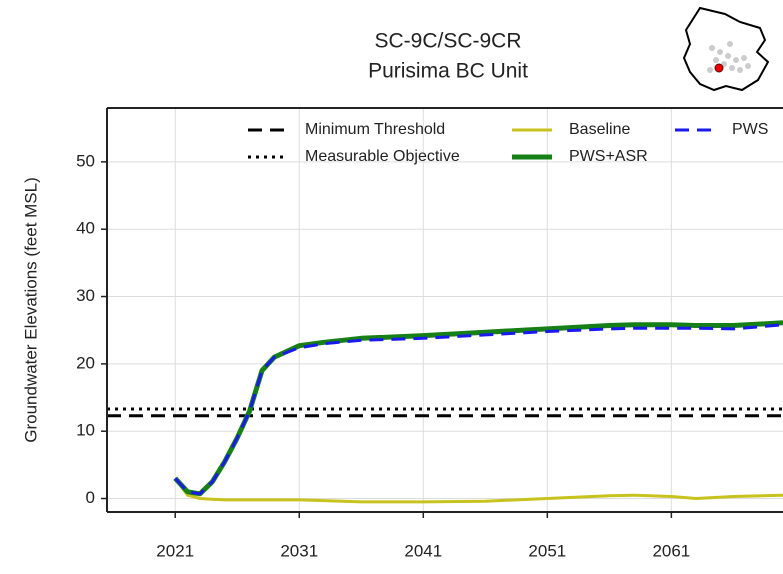 This screenshot has width=783, height=574. I want to click on x-tick-label: 2041, so click(423, 550).